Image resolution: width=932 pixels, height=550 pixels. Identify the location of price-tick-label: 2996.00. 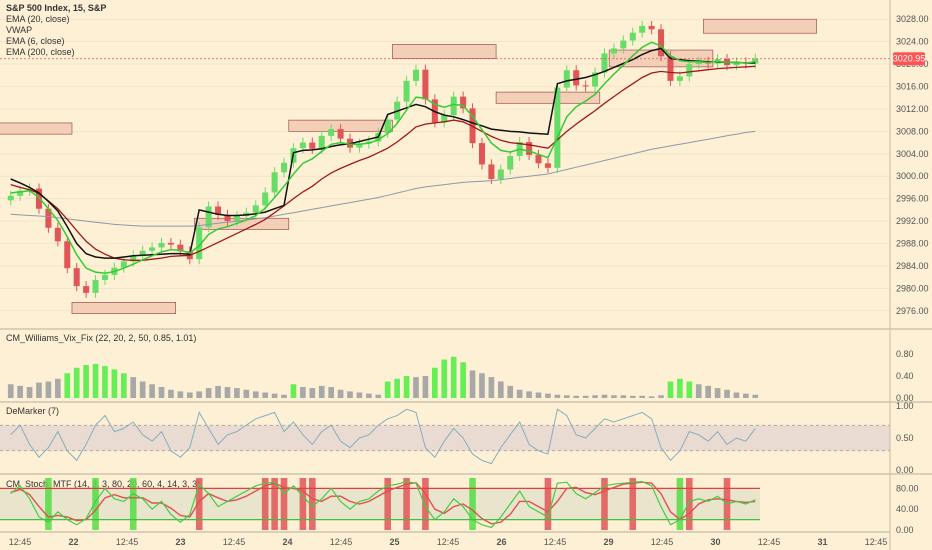
(912, 199).